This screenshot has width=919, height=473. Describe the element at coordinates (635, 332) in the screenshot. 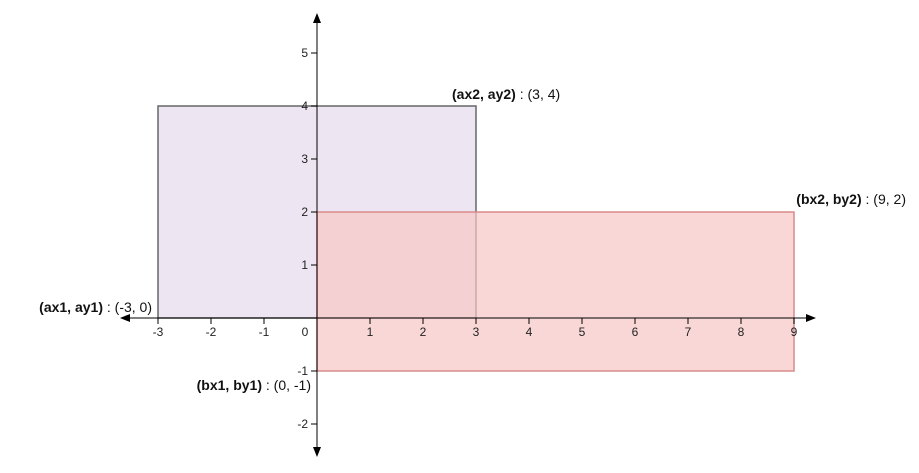

I see `x-tick-label: 6` at that location.